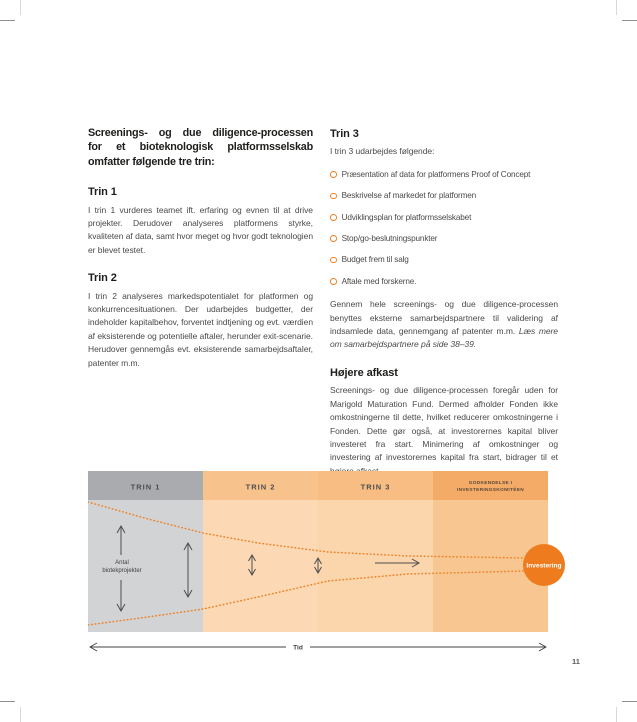  I want to click on trin3-intro: I trin 3 udarbejdes følgende:, so click(382, 151).